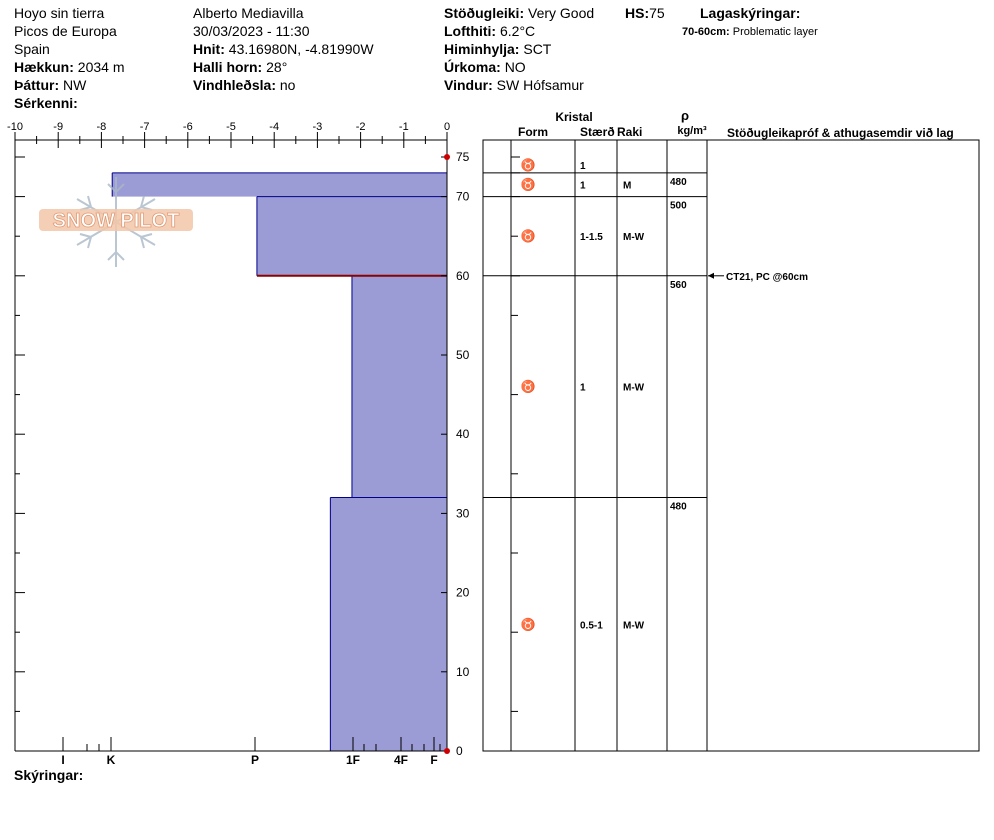 This screenshot has width=994, height=840. Describe the element at coordinates (447, 751) in the screenshot. I see `ground-marker` at that location.